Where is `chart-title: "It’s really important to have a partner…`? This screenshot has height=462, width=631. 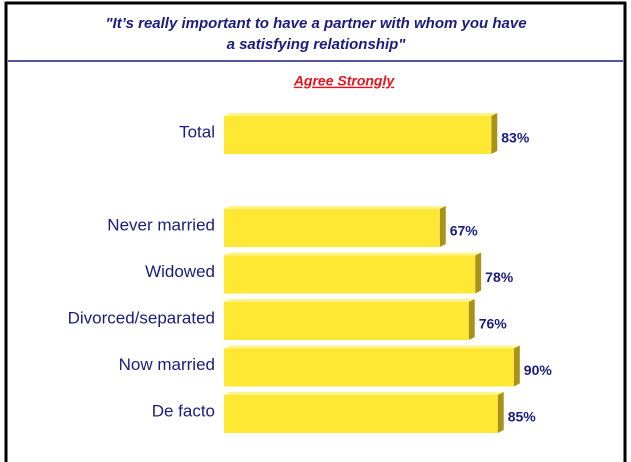
chart-title: "It’s really important to have a partner… is located at coordinates (315, 23).